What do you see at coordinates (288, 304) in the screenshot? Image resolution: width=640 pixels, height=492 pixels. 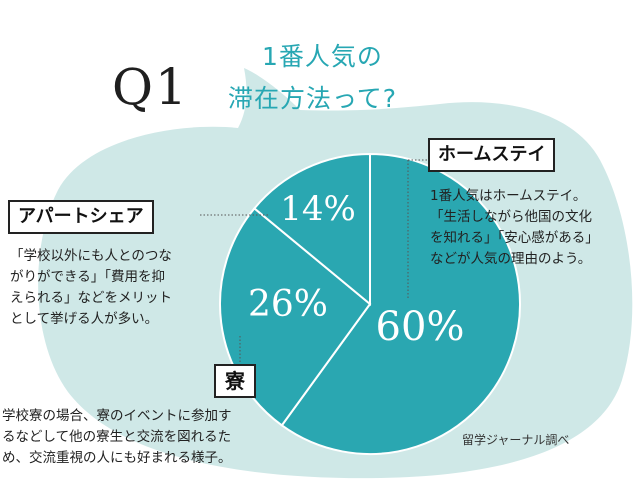 I see `slice-label-dorm: 26%` at bounding box center [288, 304].